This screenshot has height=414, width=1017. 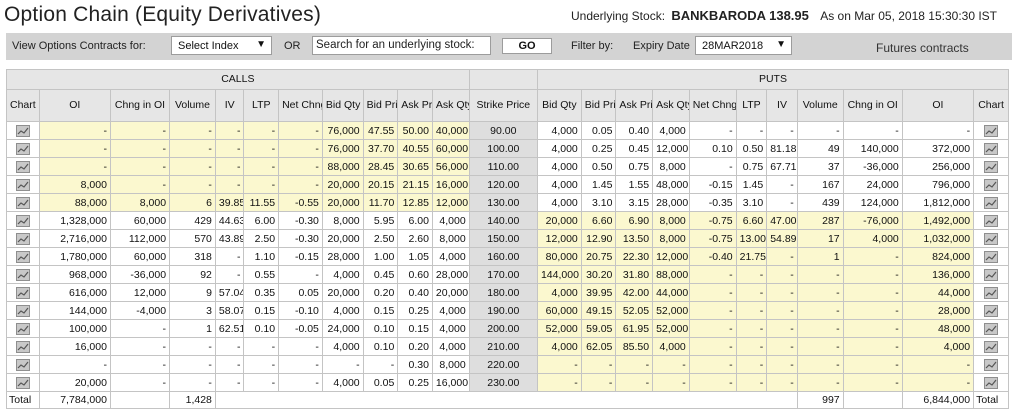 I want to click on select-index-dropdown: Select Index ▼, so click(x=221, y=45).